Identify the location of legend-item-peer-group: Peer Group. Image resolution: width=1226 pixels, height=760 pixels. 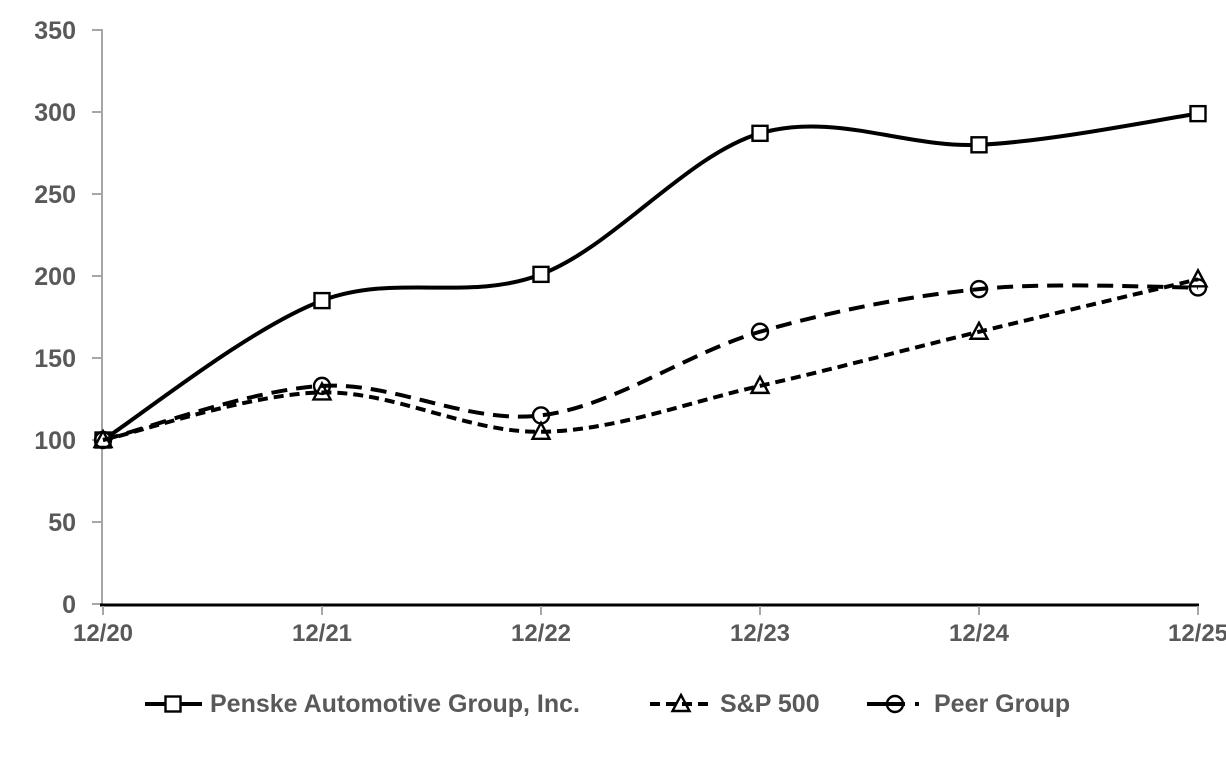
(968, 704).